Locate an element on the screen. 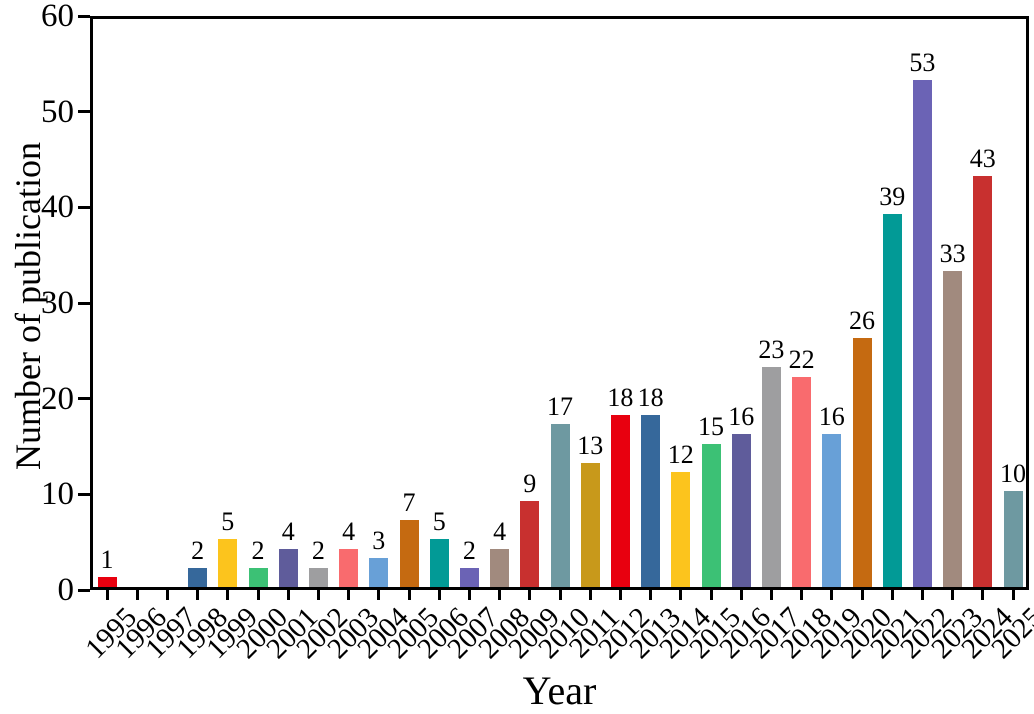 The height and width of the screenshot is (714, 1034). bar-value-2007: 2 is located at coordinates (469, 550).